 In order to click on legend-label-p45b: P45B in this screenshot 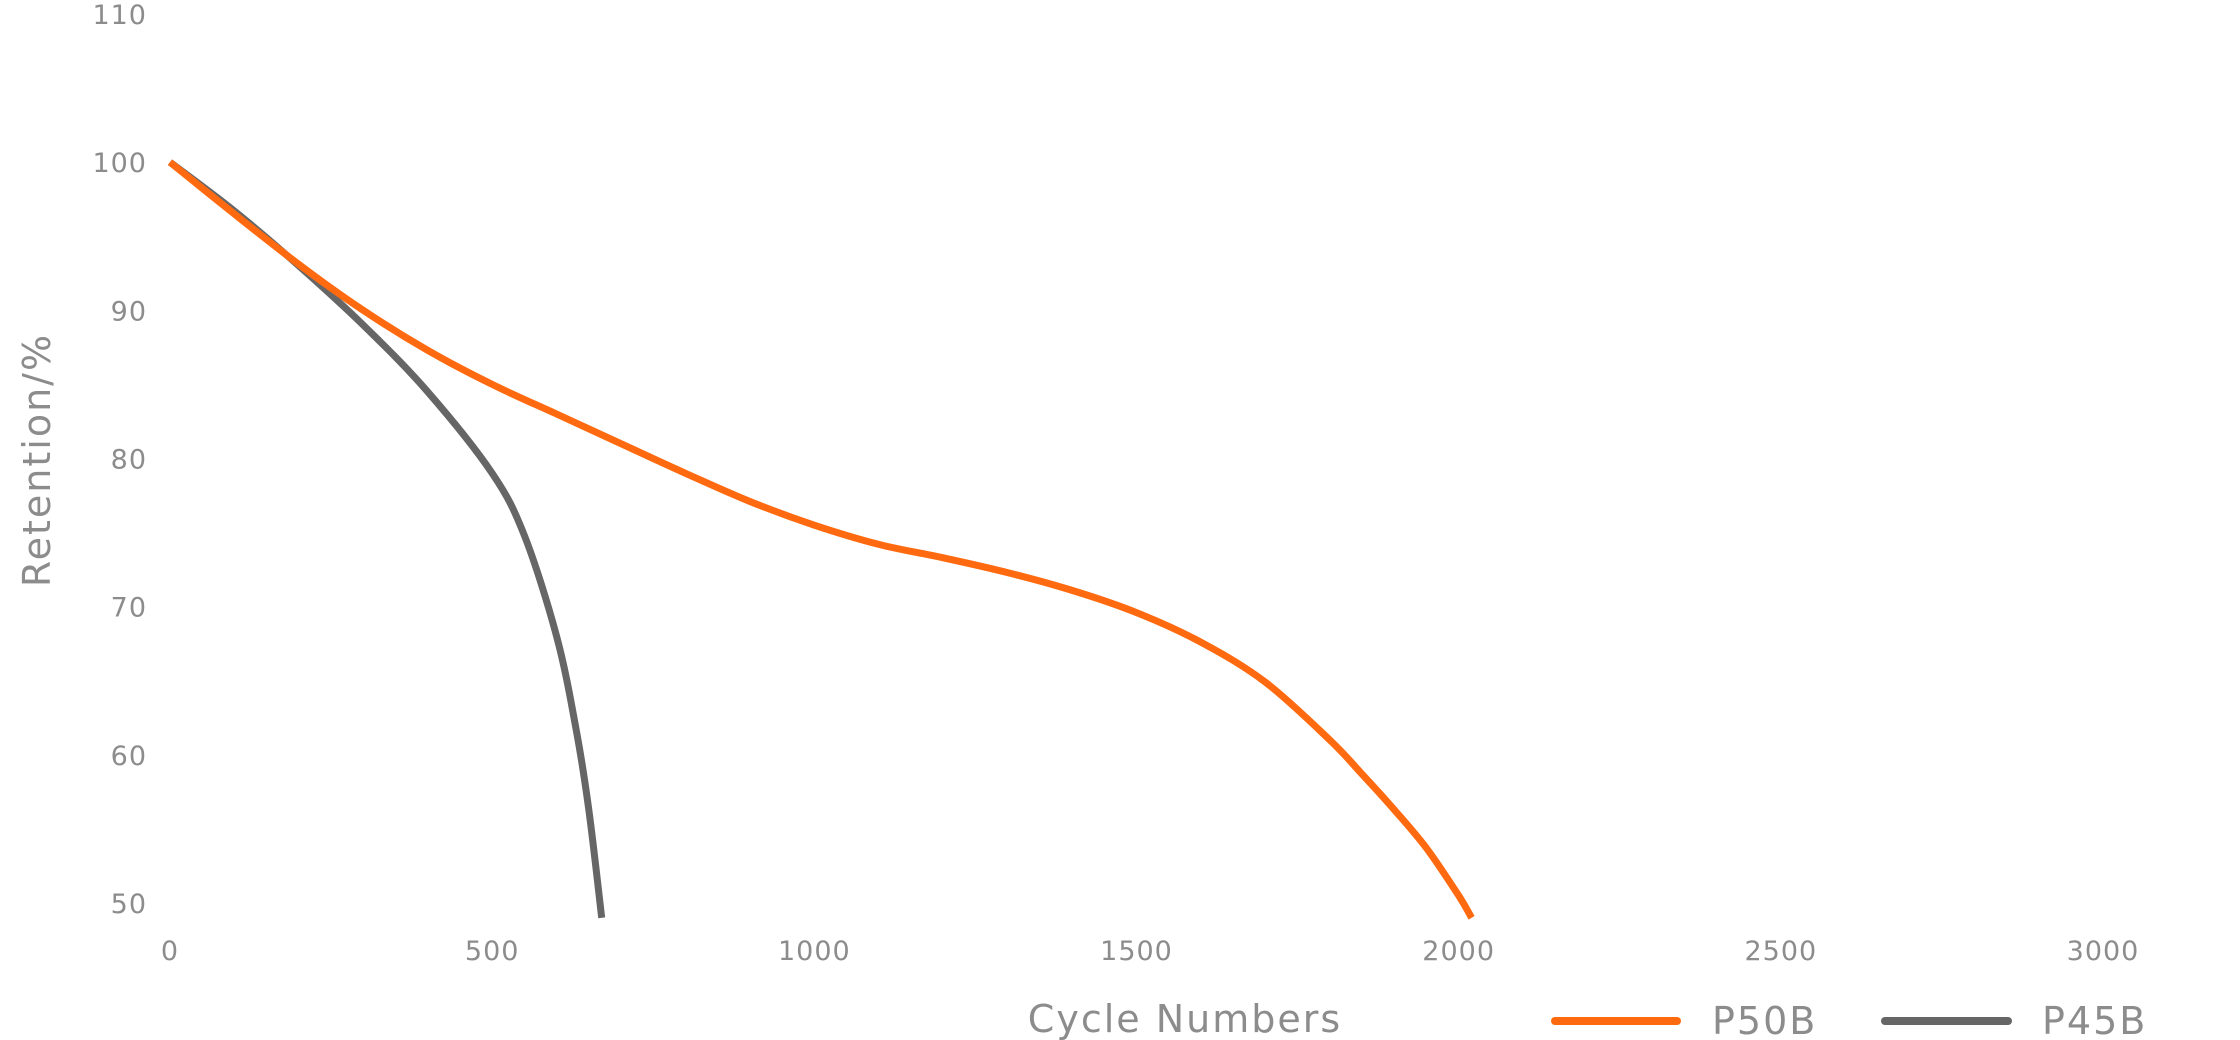, I will do `click(2094, 1019)`.